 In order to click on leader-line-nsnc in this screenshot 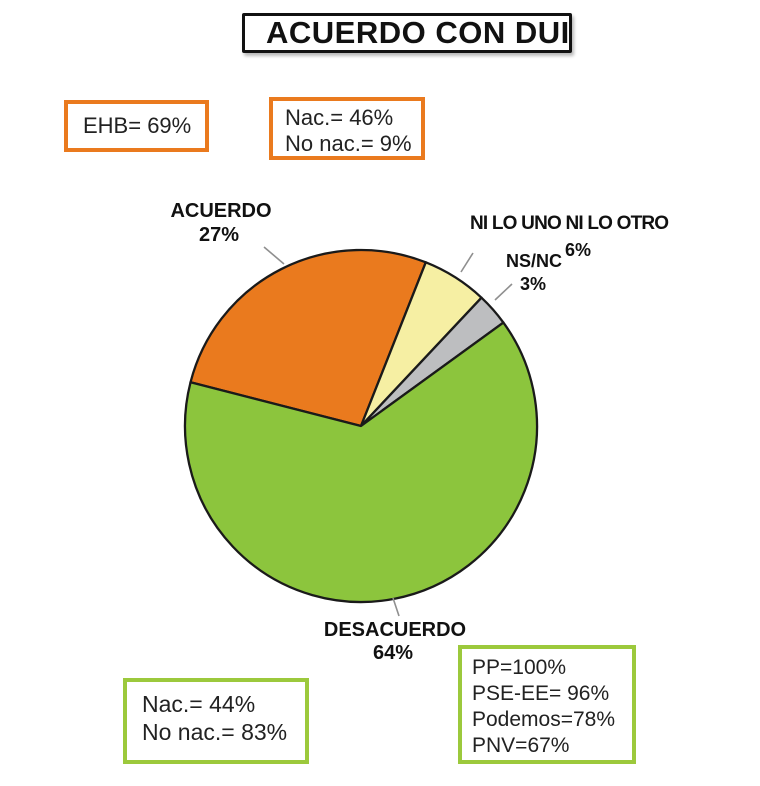, I will do `click(503, 292)`.